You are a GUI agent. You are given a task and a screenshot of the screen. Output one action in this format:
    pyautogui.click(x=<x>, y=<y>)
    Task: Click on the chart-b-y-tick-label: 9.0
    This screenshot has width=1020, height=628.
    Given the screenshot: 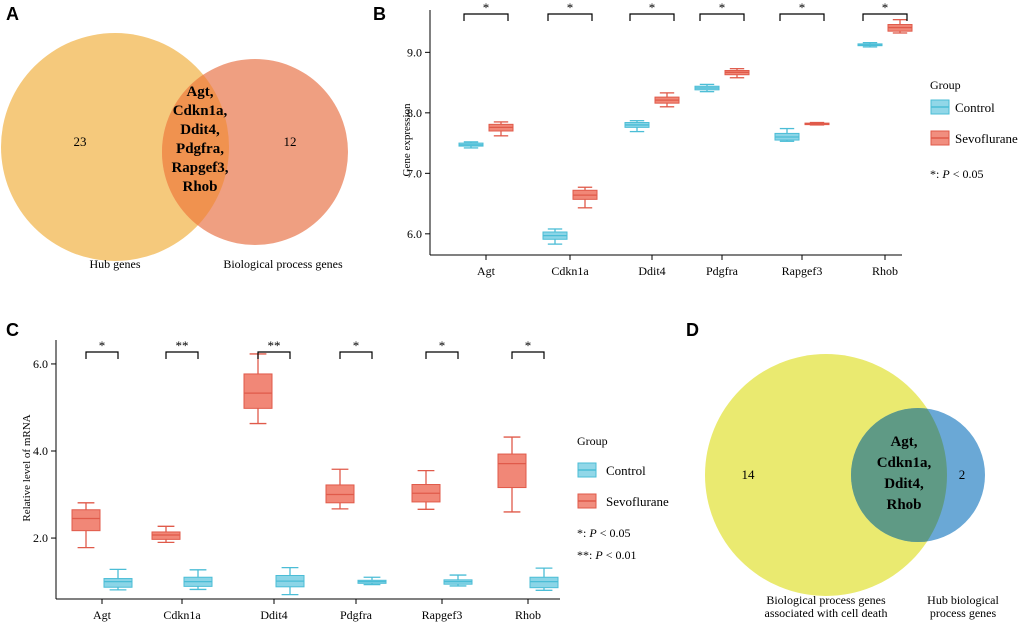 What is the action you would take?
    pyautogui.click(x=414, y=52)
    